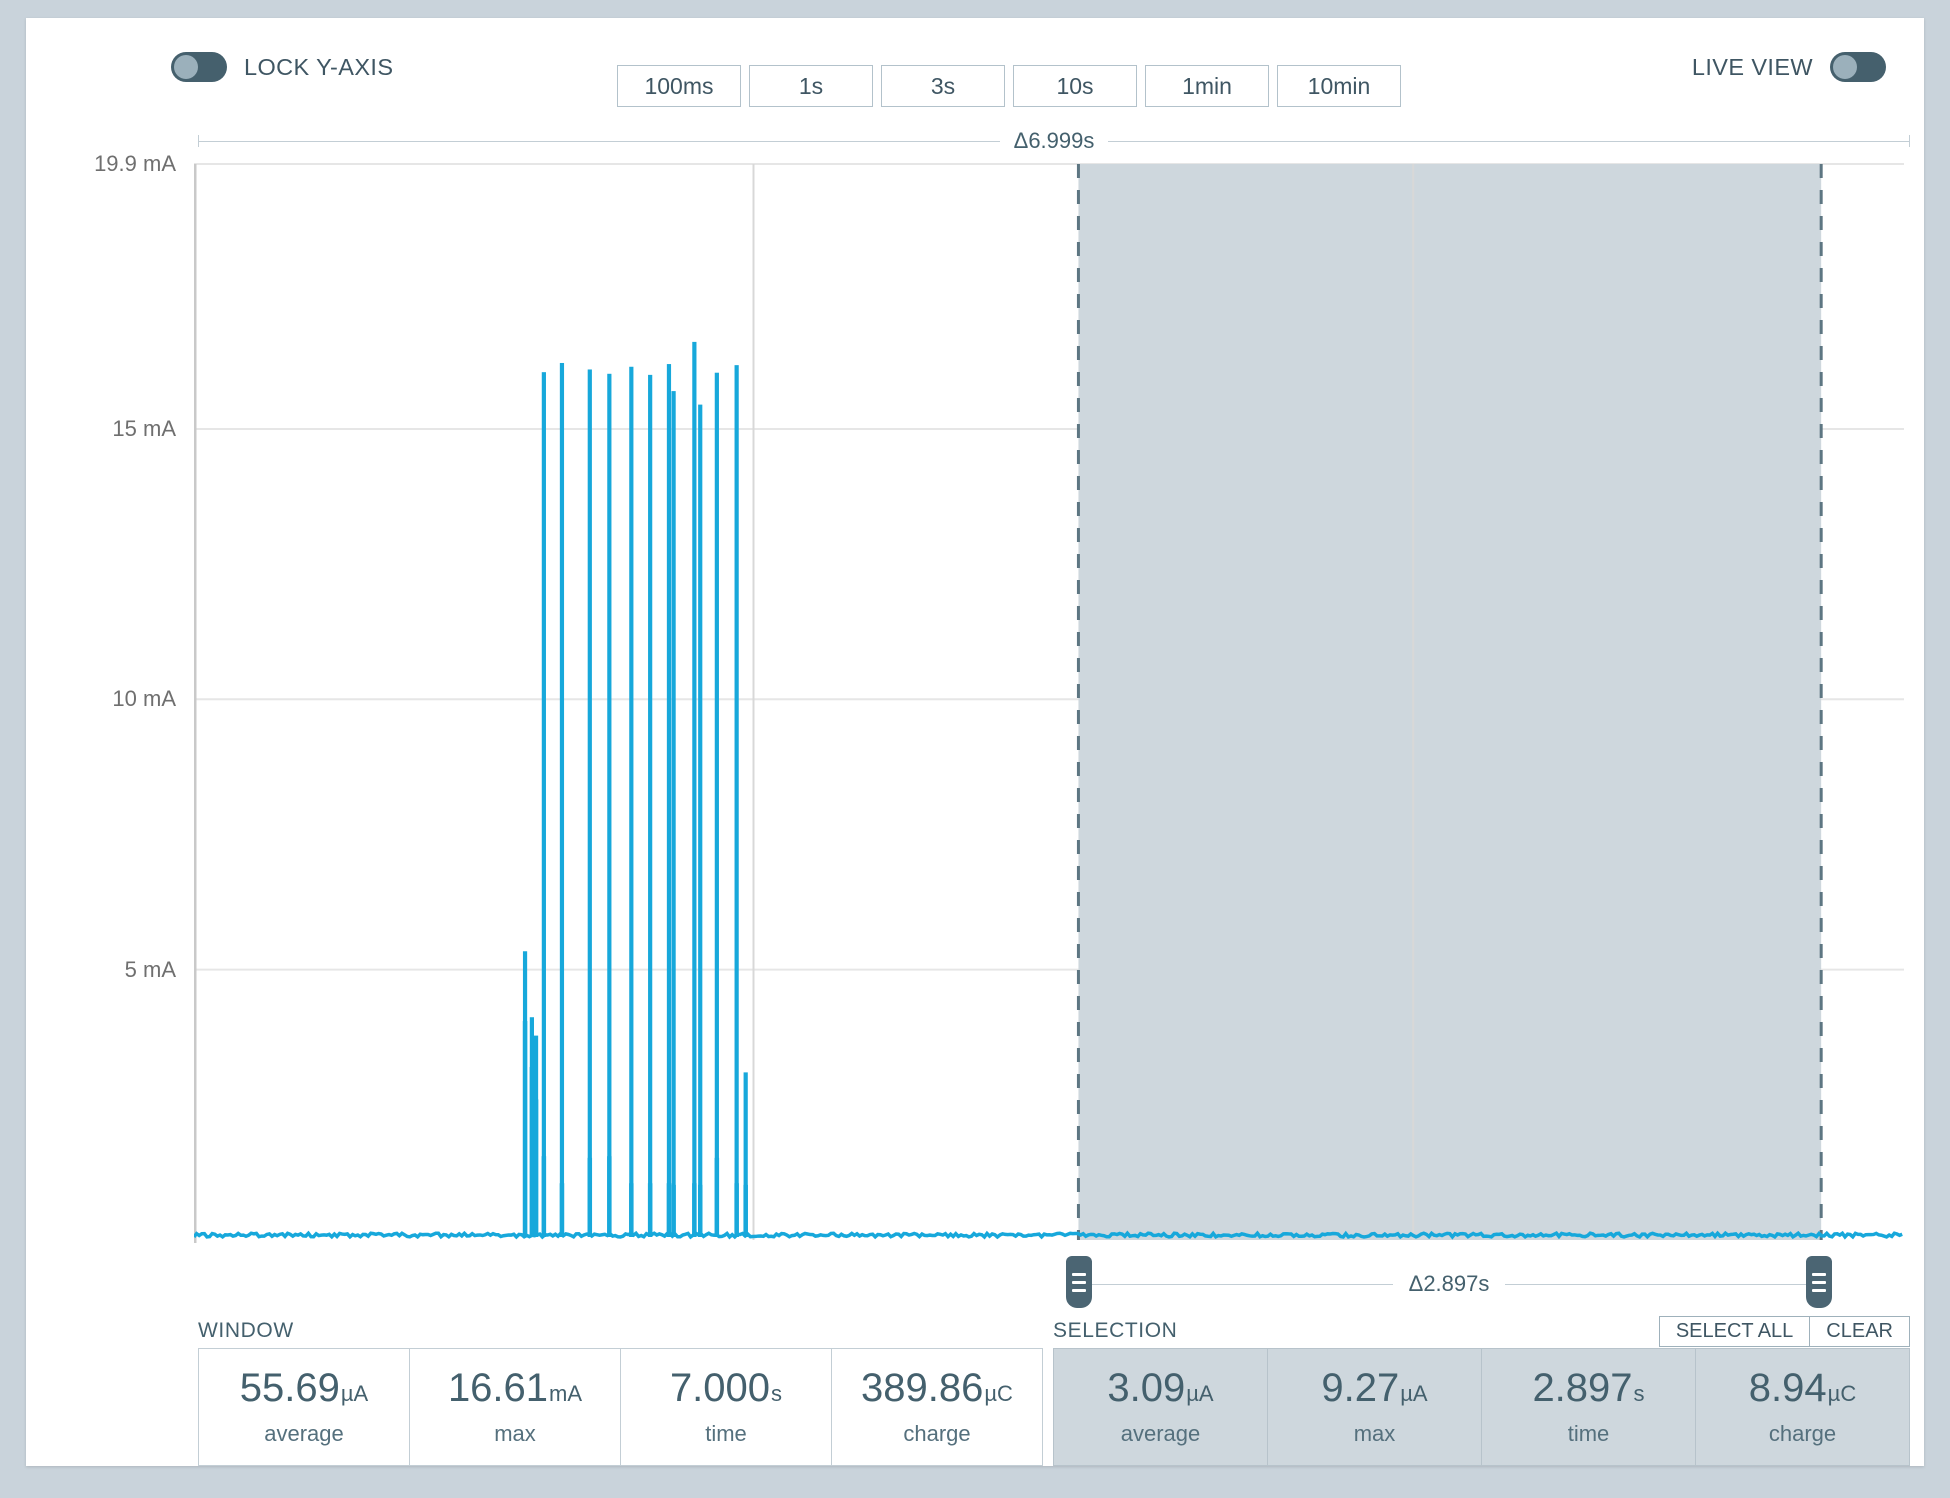 The image size is (1950, 1498). I want to click on selection-rule-left, so click(1236, 1284).